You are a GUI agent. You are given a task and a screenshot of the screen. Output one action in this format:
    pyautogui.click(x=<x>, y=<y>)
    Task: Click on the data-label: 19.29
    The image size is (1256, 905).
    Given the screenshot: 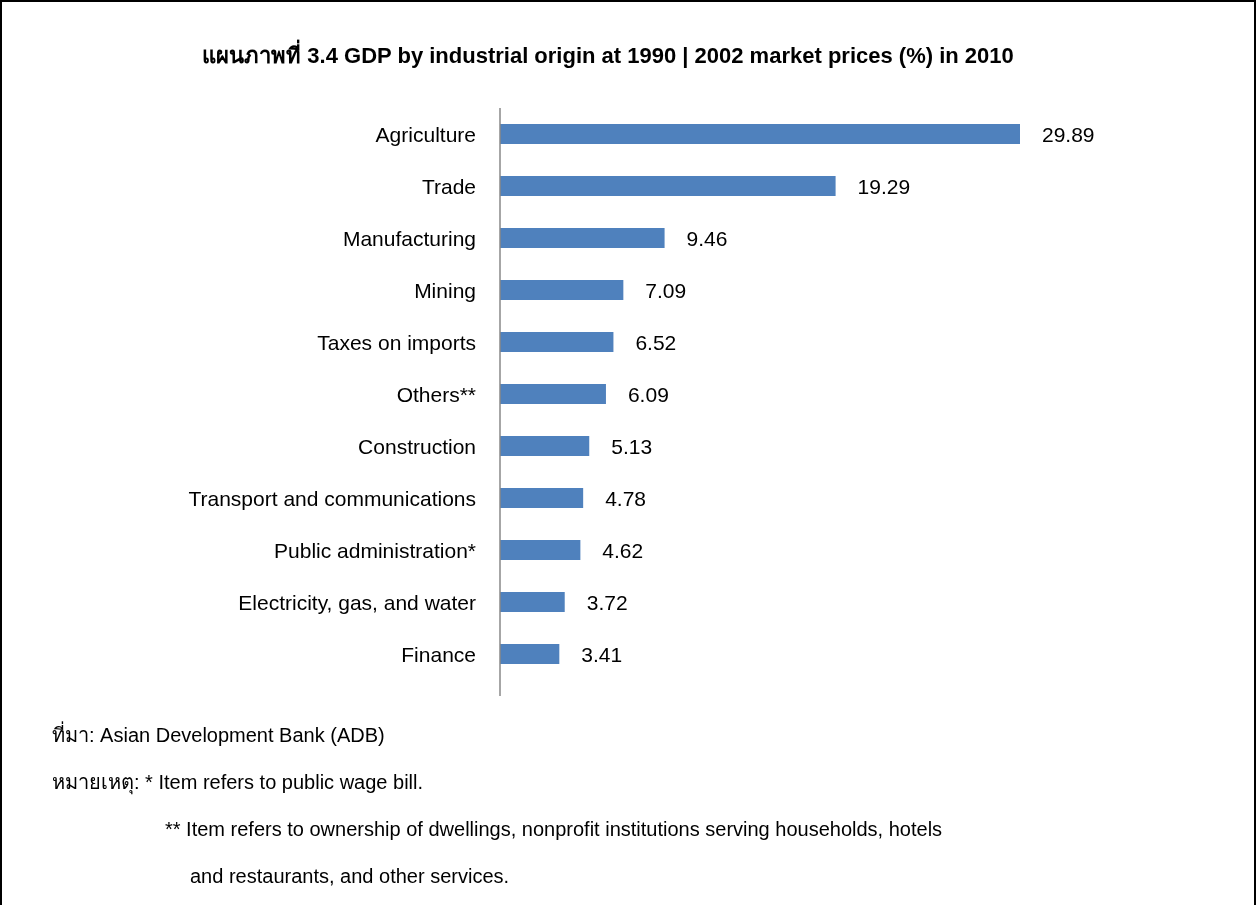 What is the action you would take?
    pyautogui.click(x=884, y=186)
    